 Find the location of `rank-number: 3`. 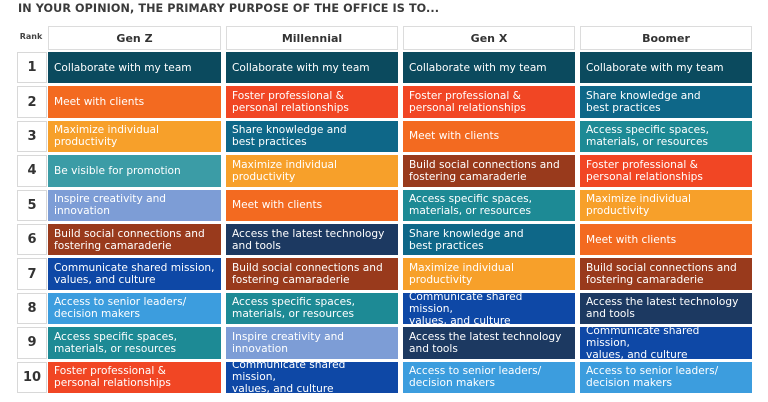

rank-number: 3 is located at coordinates (32, 136).